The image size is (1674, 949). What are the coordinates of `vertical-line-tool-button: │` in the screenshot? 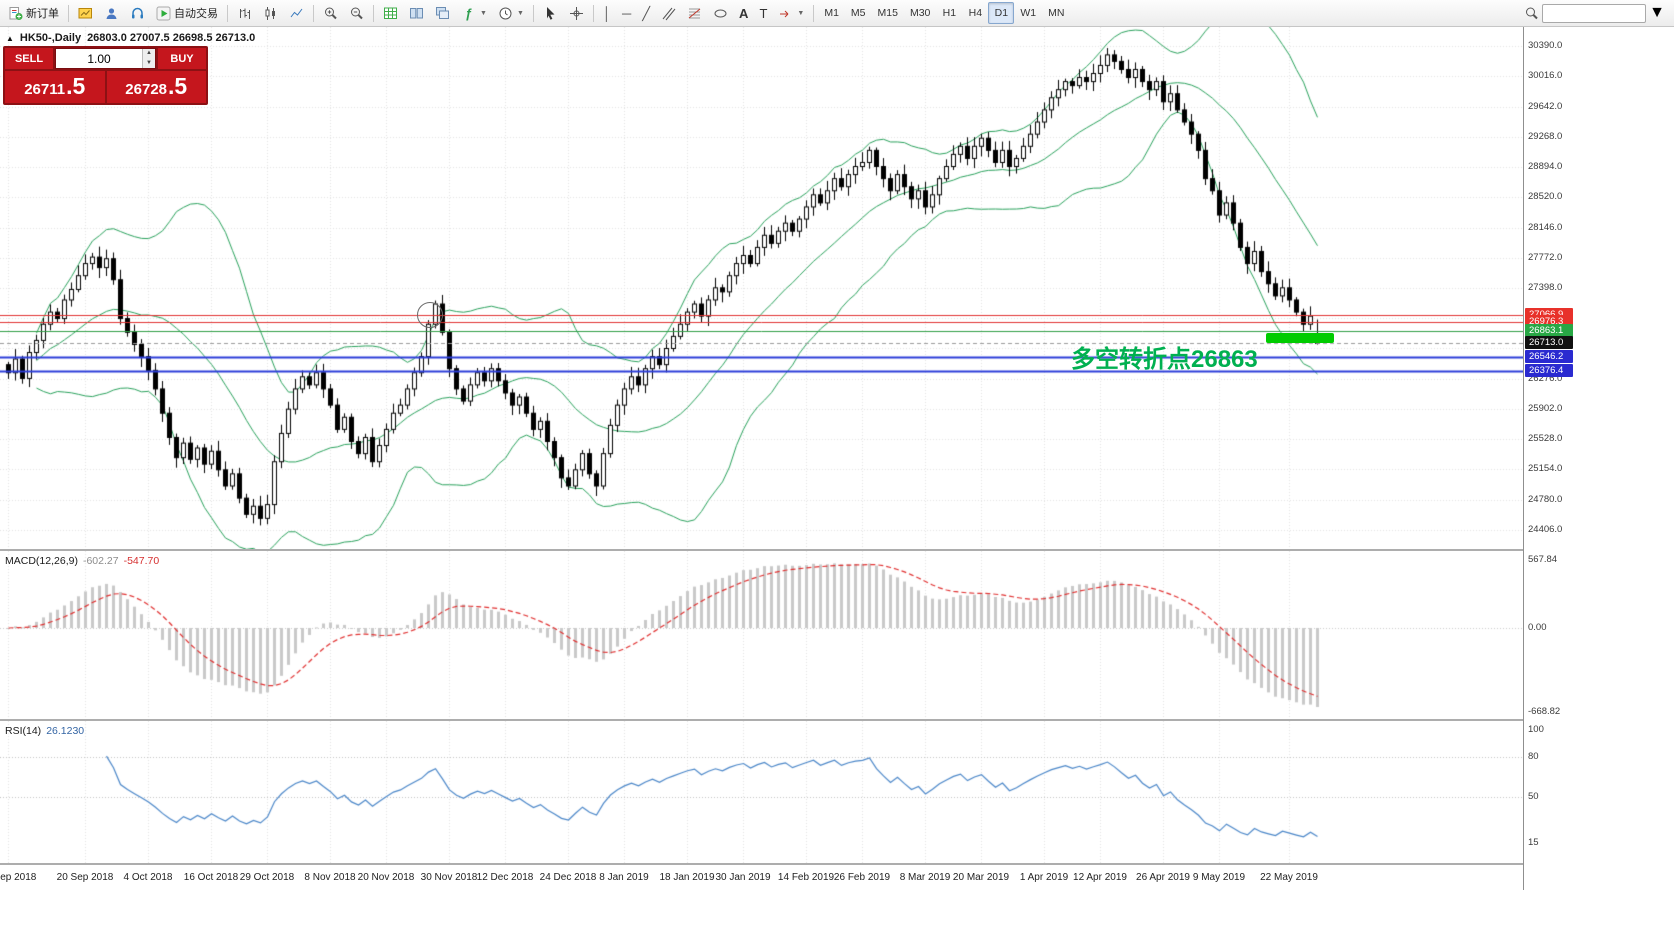 It's located at (607, 13).